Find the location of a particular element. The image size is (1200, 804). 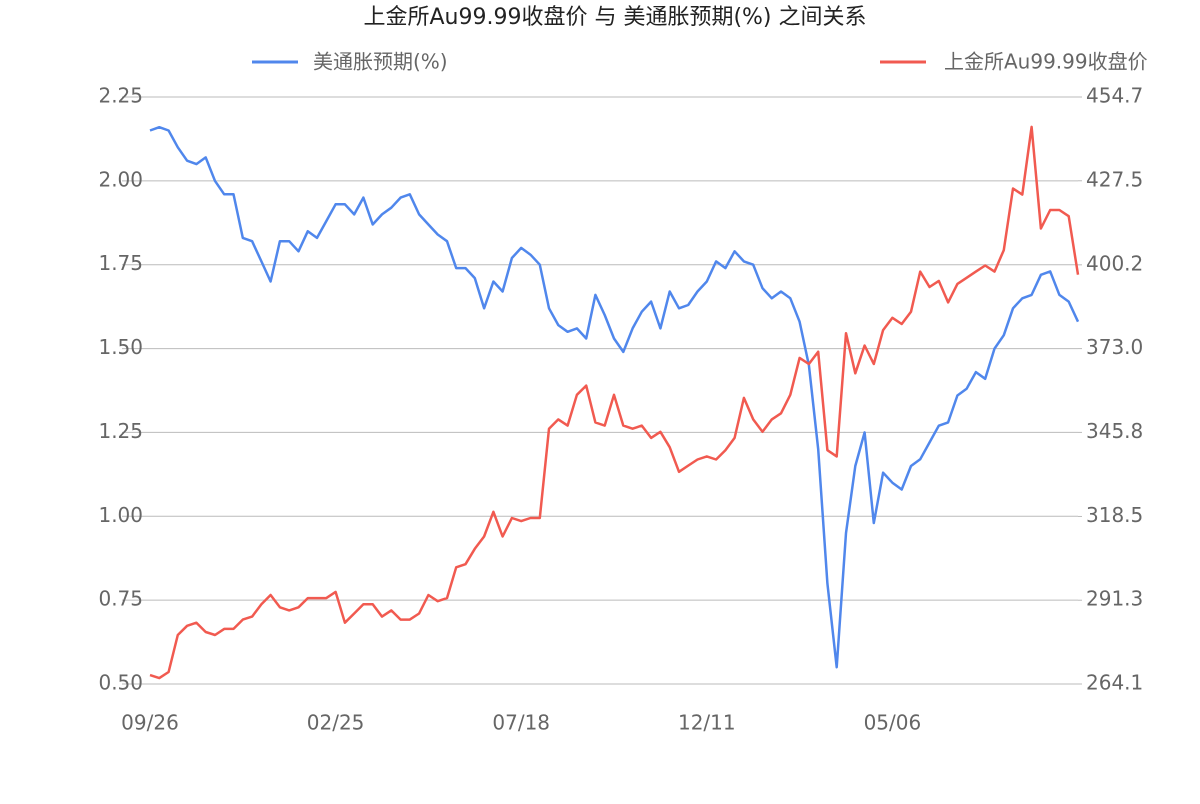

legend-label: 美通胀预期(%) is located at coordinates (380, 62).